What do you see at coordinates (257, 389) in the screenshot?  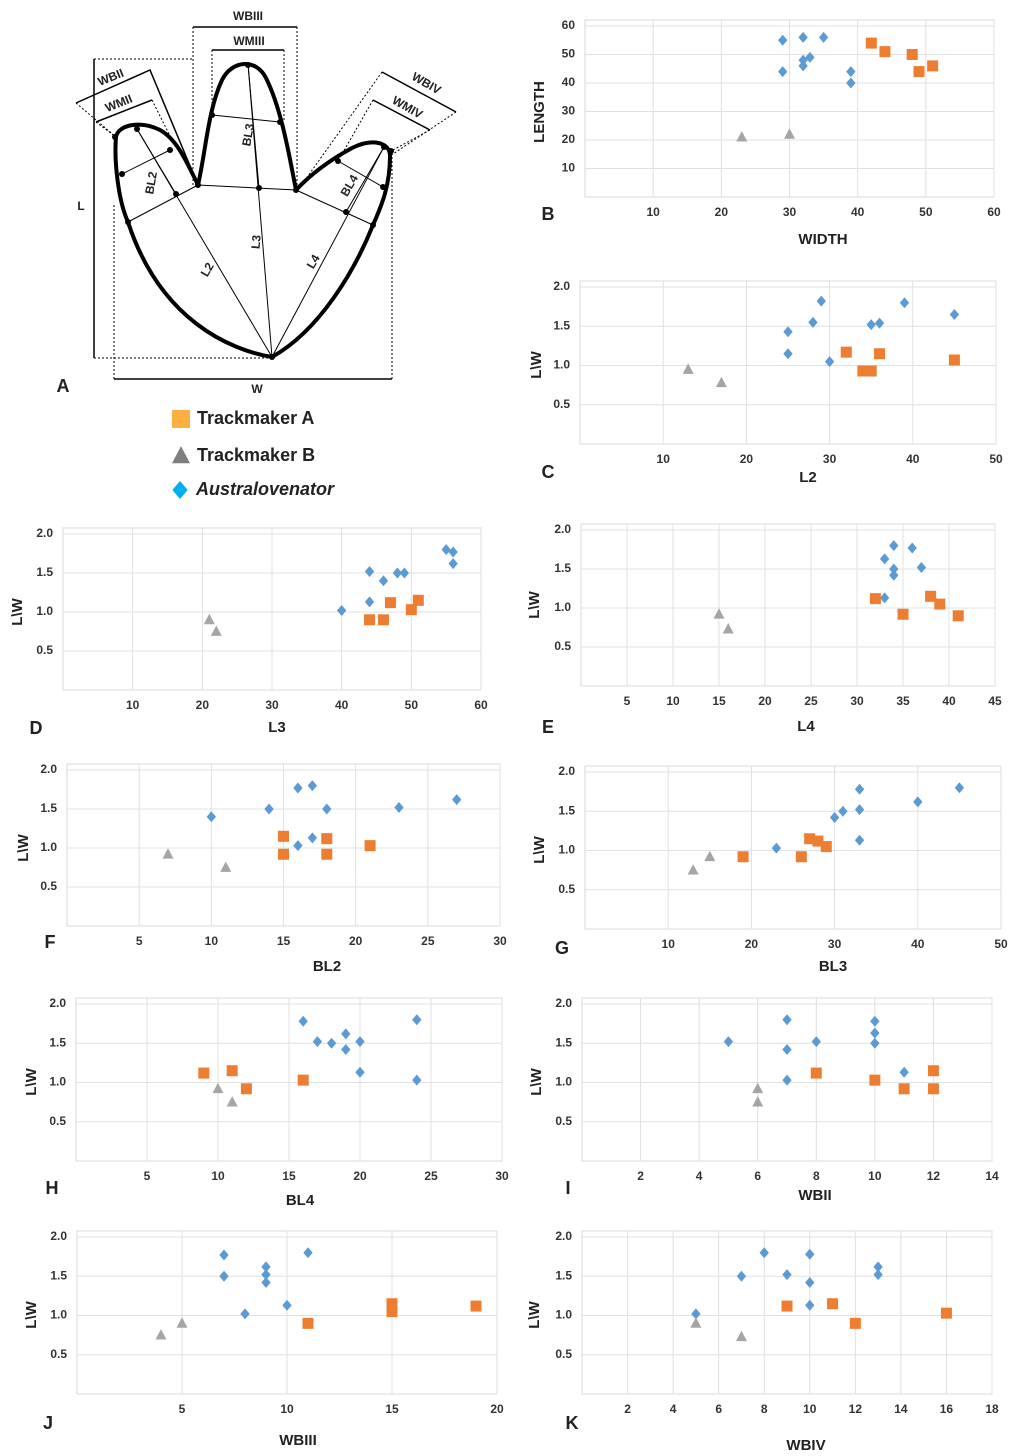 I see `diagram-label: W` at bounding box center [257, 389].